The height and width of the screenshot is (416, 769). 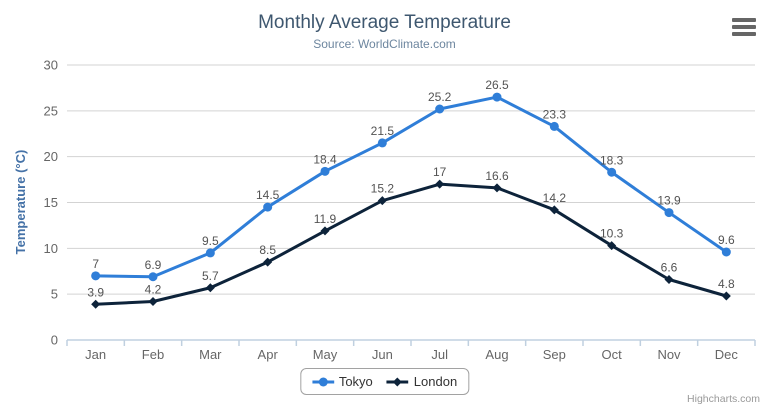 I want to click on y-axis-label: 5, so click(x=54, y=294).